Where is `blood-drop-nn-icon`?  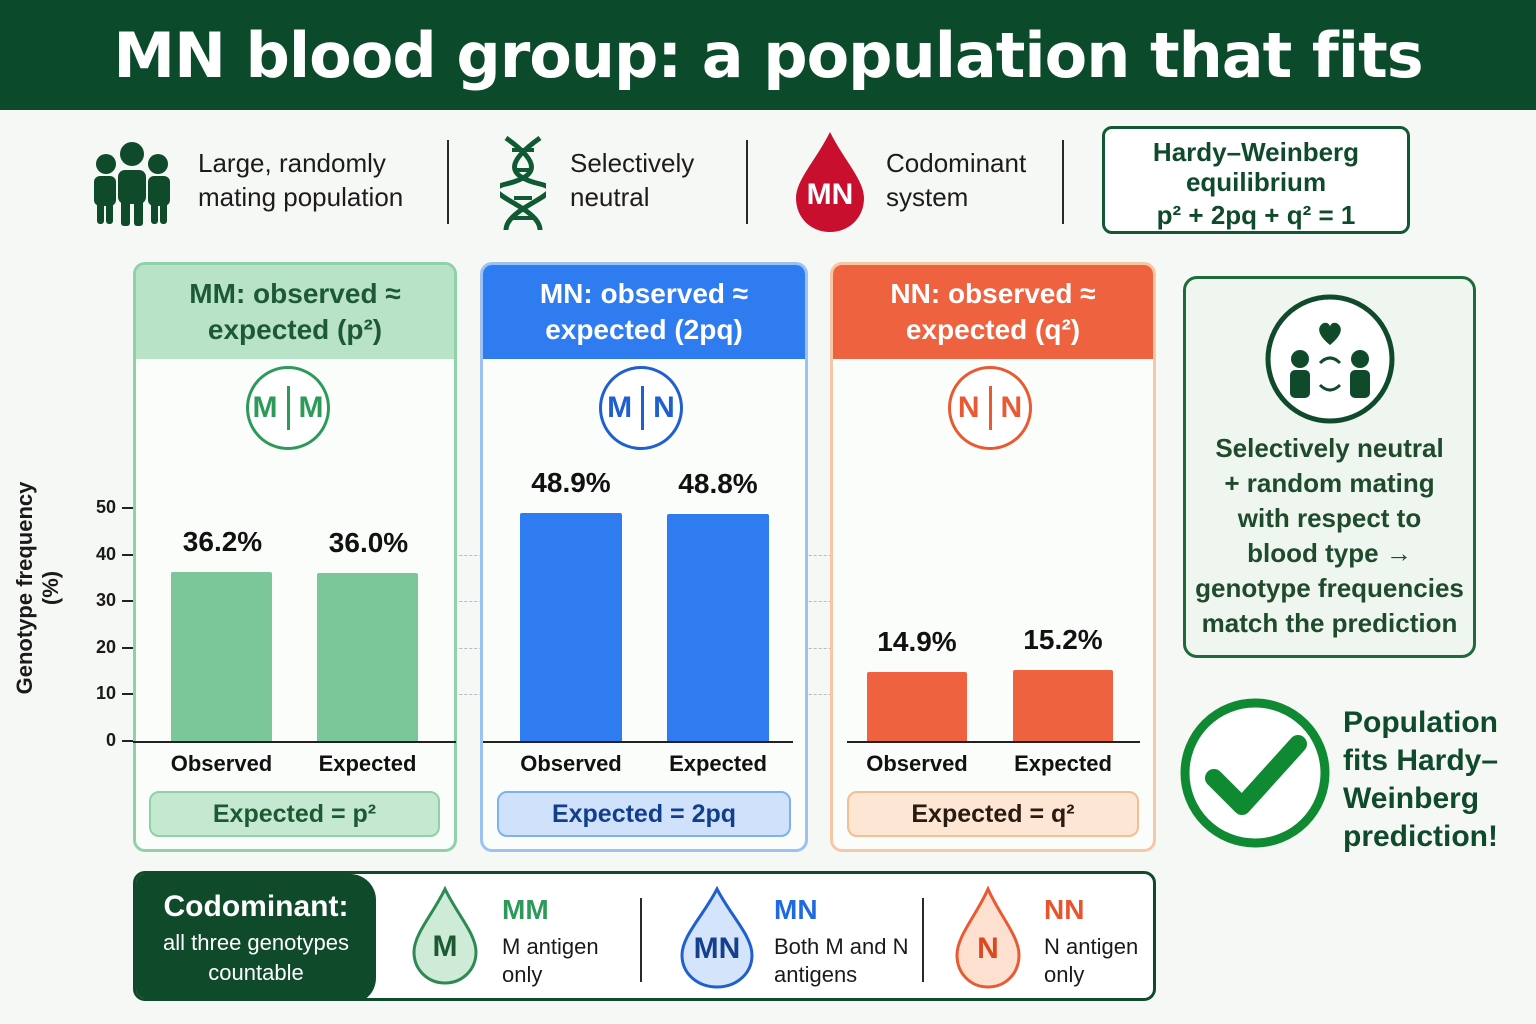
blood-drop-nn-icon is located at coordinates (988, 937).